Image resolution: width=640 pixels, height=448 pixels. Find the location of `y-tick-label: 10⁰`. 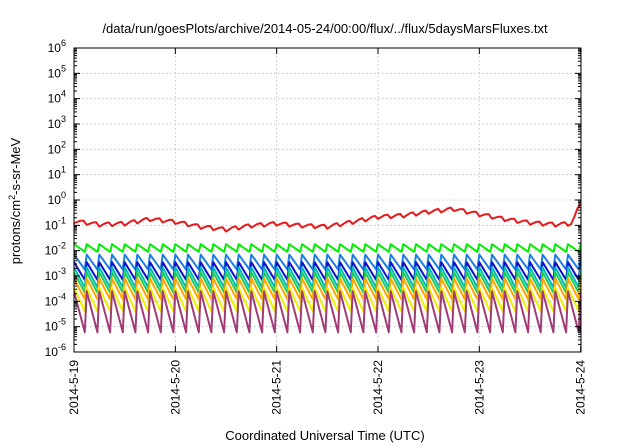

y-tick-label: 10⁰ is located at coordinates (57, 198).